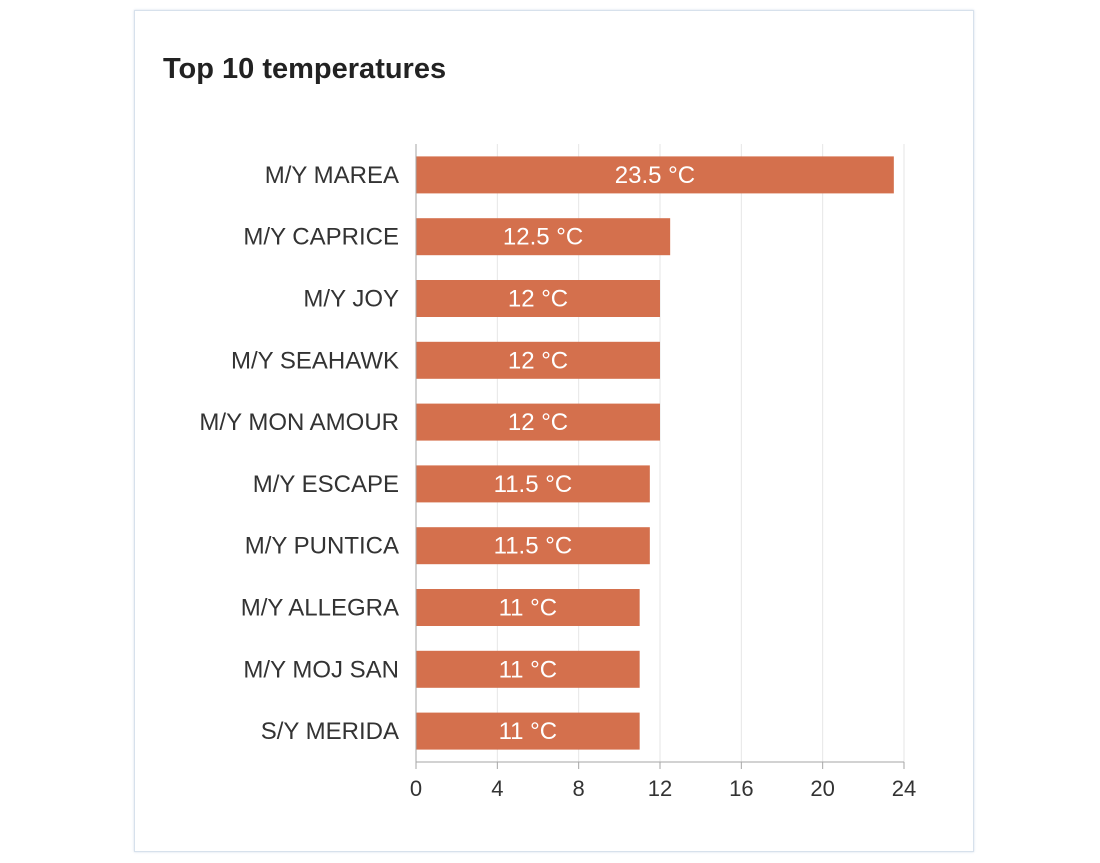 The height and width of the screenshot is (863, 1100). What do you see at coordinates (322, 546) in the screenshot?
I see `category-label: M/Y PUNTICA` at bounding box center [322, 546].